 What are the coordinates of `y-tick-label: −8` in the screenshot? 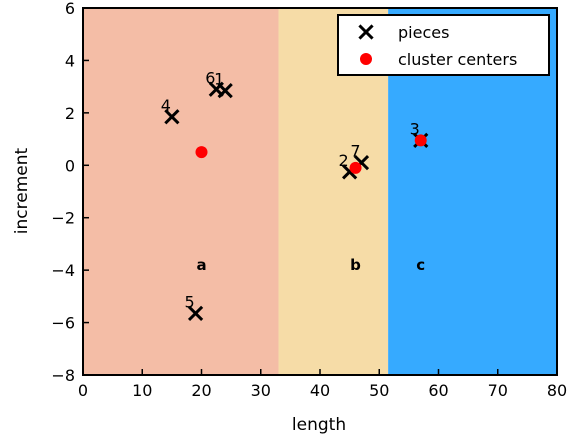 It's located at (63, 375).